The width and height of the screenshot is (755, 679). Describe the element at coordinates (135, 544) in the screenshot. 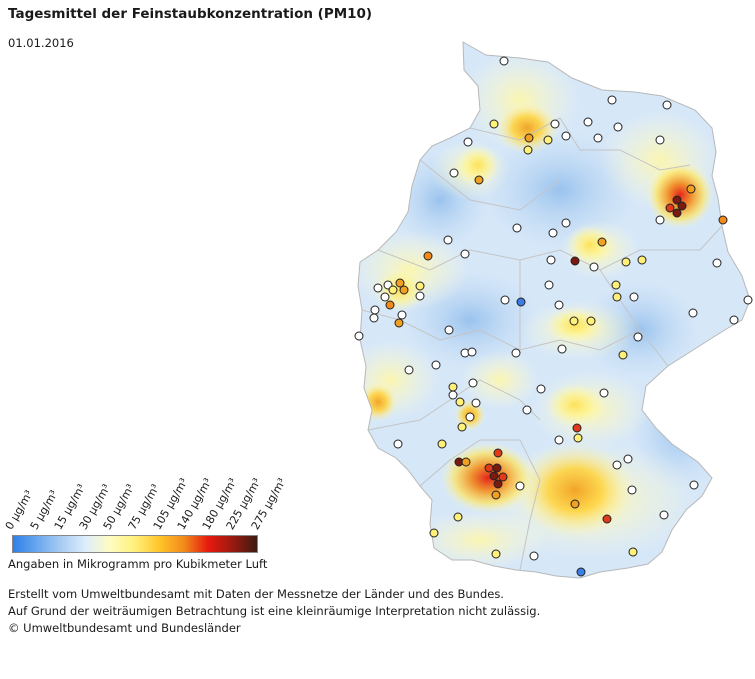

I see `legend-color-scale` at that location.